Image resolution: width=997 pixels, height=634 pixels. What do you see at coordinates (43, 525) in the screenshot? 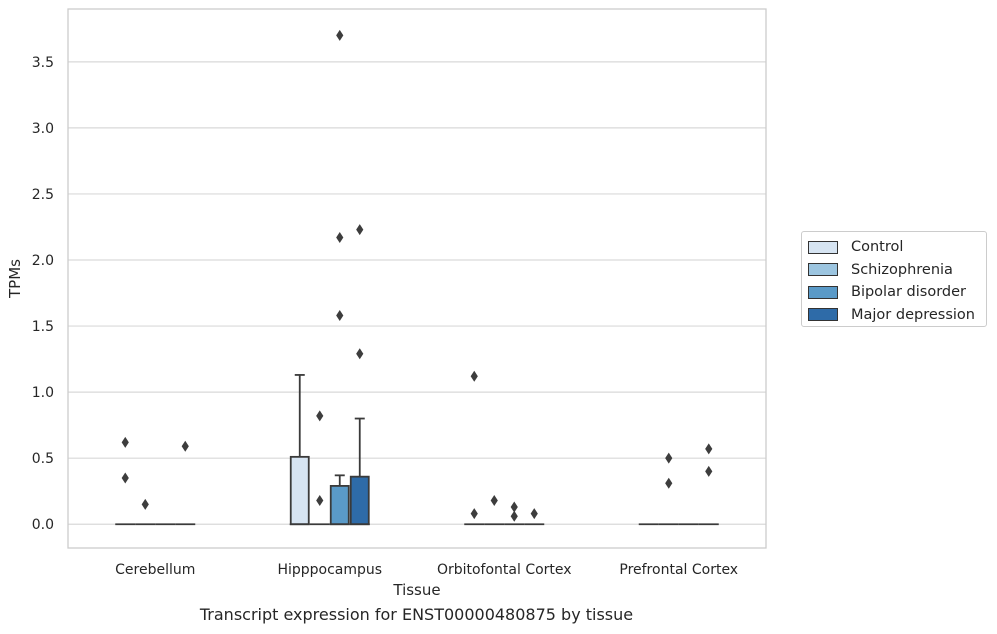
I see `y-tick-label: 0.0` at bounding box center [43, 525].